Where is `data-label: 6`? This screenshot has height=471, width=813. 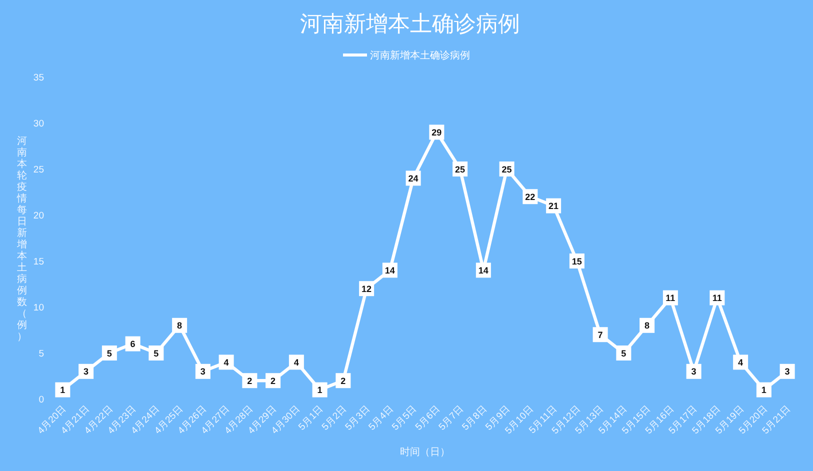 data-label: 6 is located at coordinates (133, 344).